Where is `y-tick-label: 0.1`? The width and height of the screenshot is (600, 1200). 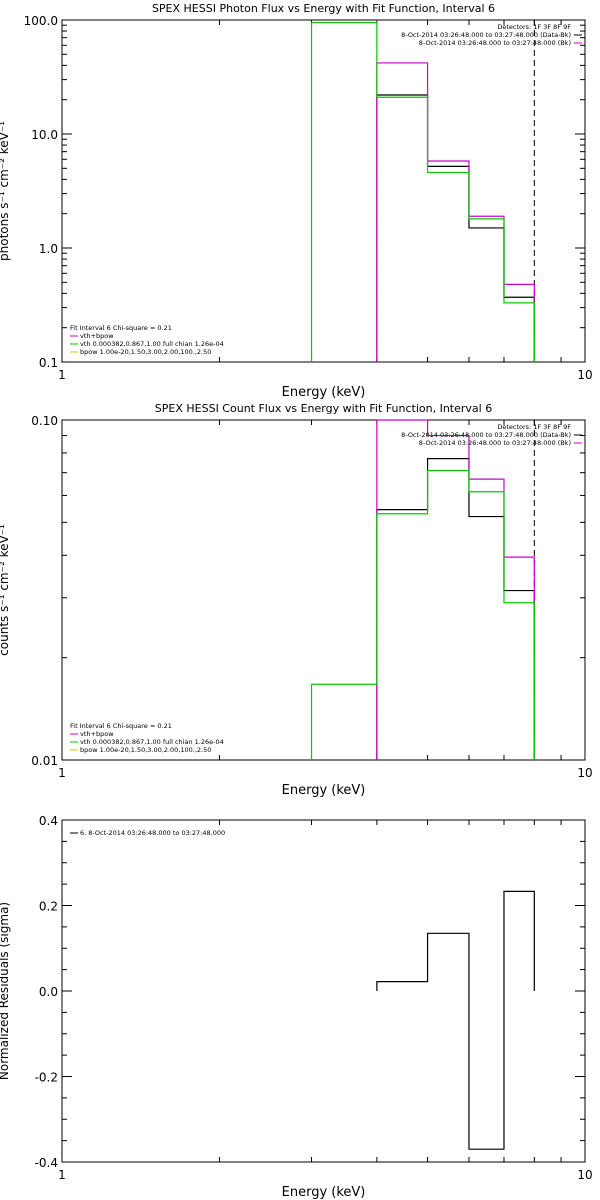
y-tick-label: 0.1 is located at coordinates (48, 363).